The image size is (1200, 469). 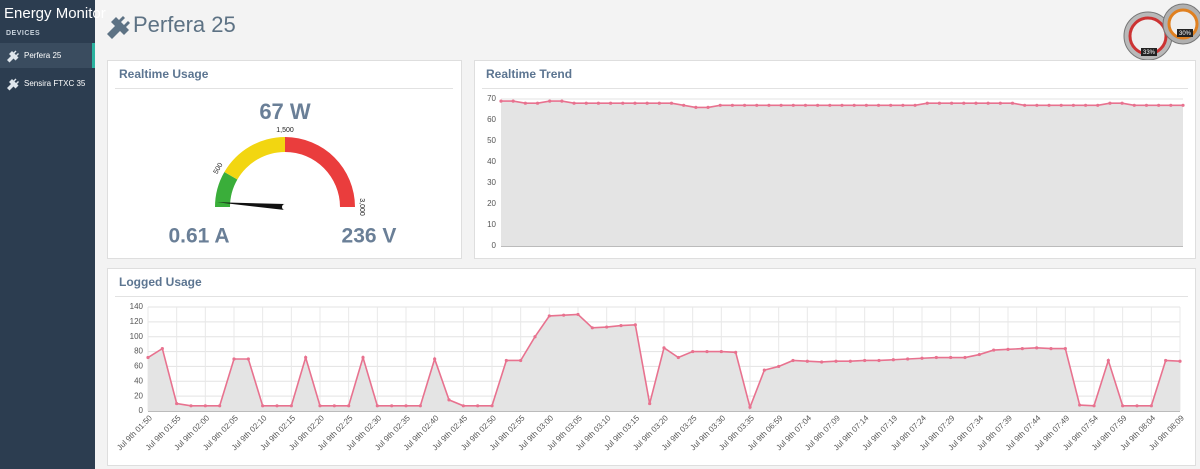 I want to click on y-tick-label: 20, so click(x=491, y=203).